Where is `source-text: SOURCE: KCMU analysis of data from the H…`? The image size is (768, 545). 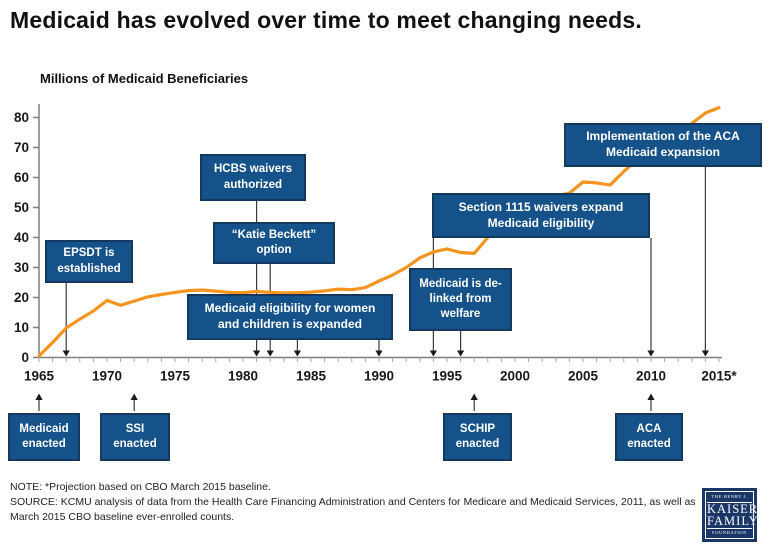
source-text: SOURCE: KCMU analysis of data from the H… is located at coordinates (353, 509).